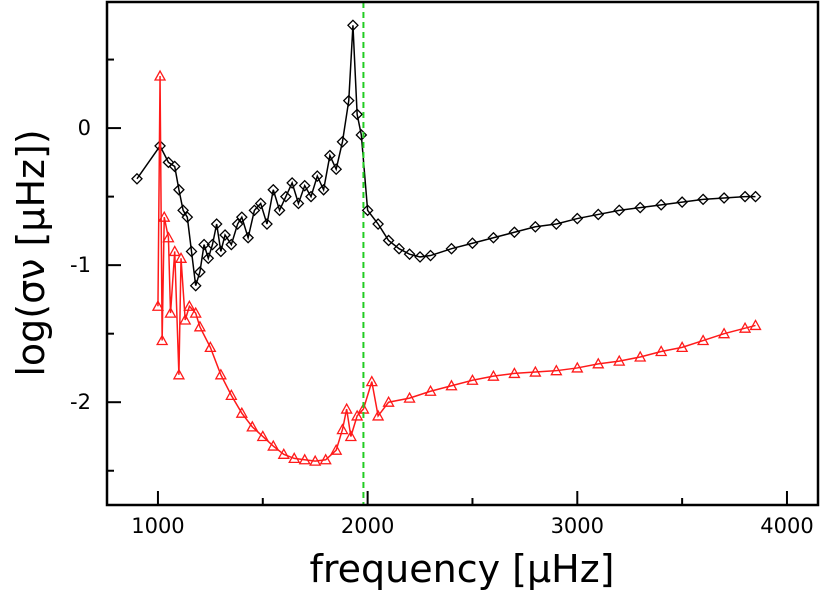 The width and height of the screenshot is (831, 590). I want to click on x-tick-label: 1000, so click(157, 526).